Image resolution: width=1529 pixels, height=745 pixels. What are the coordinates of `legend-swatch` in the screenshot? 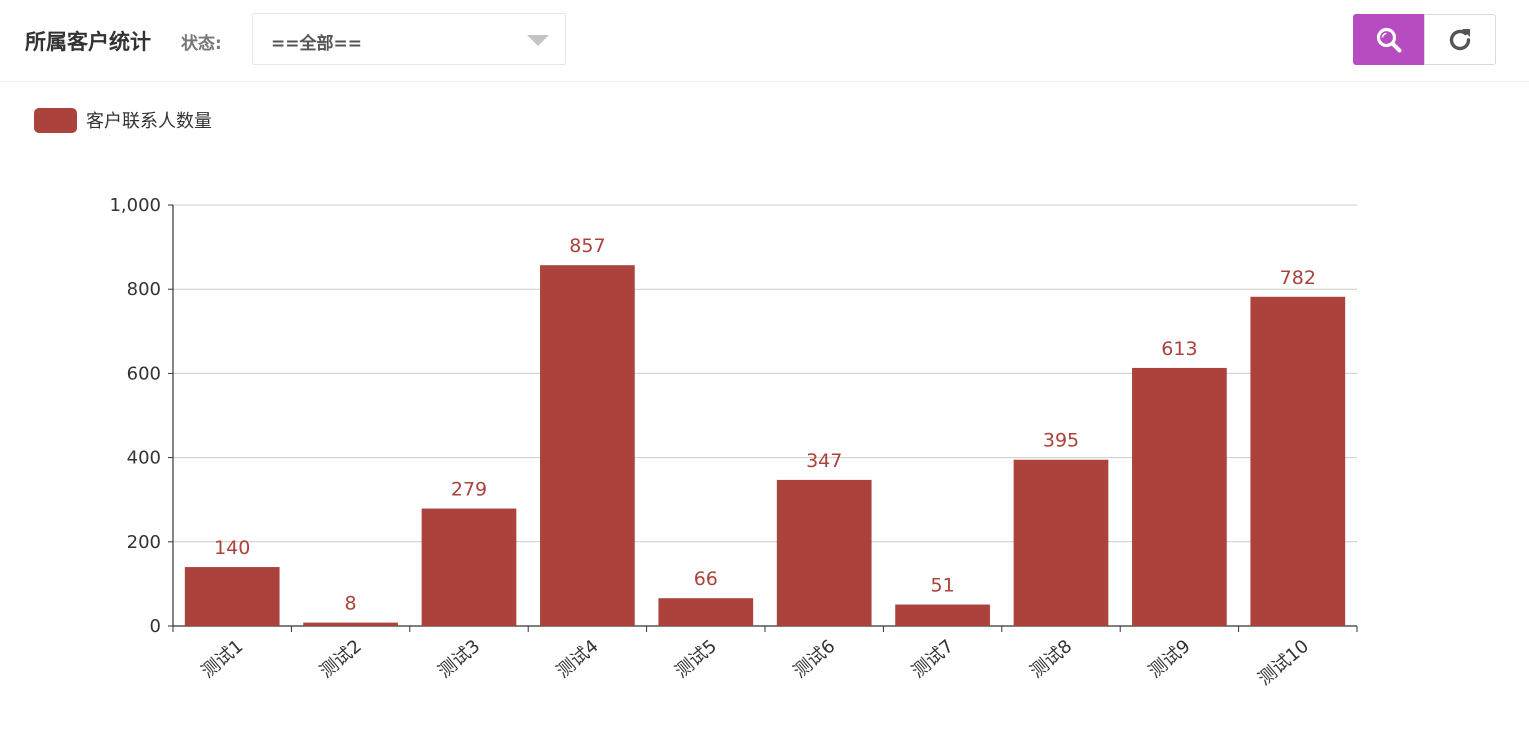 It's located at (55, 120).